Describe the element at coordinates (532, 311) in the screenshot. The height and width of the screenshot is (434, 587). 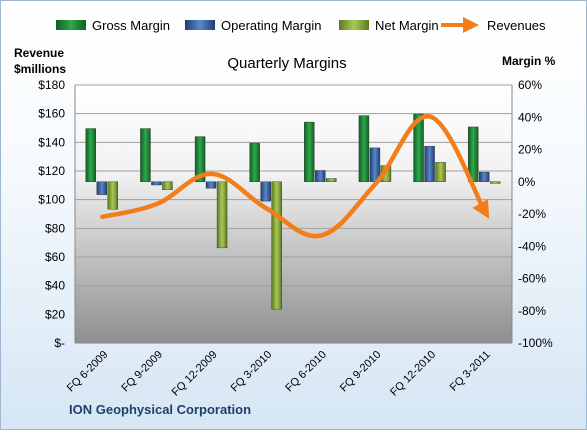
I see `right-tick-label: -80%` at that location.